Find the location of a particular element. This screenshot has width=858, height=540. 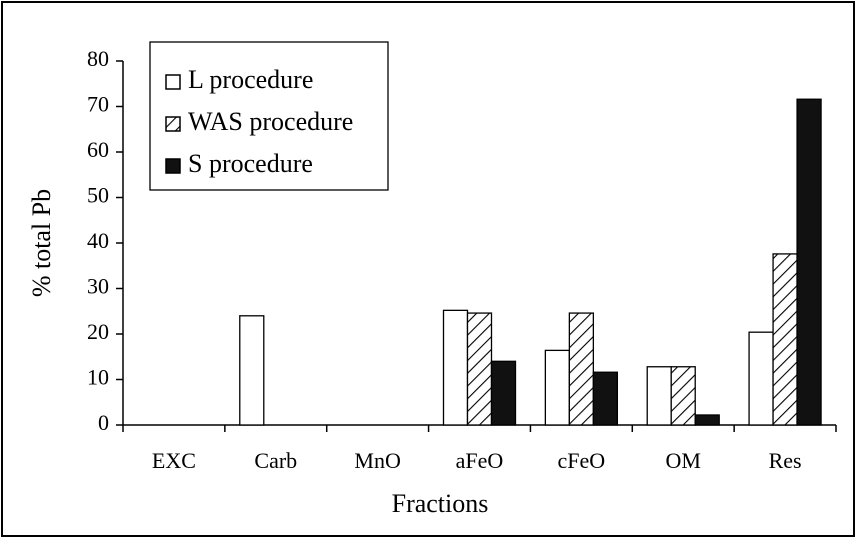

legend-label: WAS procedure is located at coordinates (270, 121).